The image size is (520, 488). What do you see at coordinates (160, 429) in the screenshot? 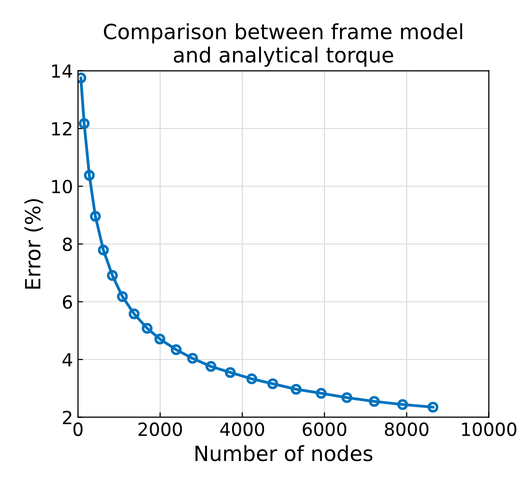
I see `x-tick-label: 2000` at bounding box center [160, 429].